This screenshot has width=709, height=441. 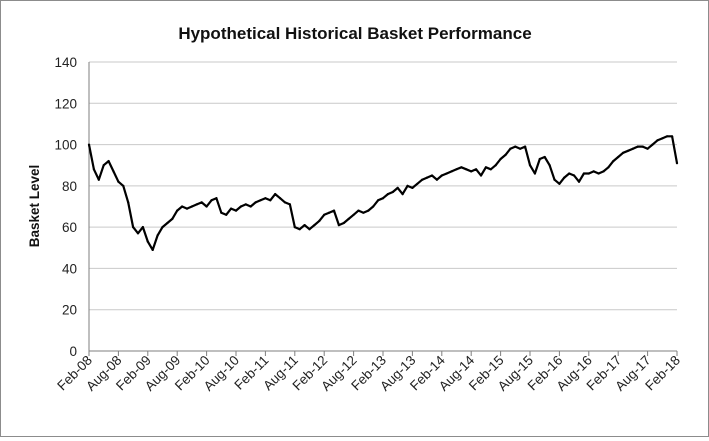 I want to click on y-axis-label: Basket Level, so click(x=34, y=206).